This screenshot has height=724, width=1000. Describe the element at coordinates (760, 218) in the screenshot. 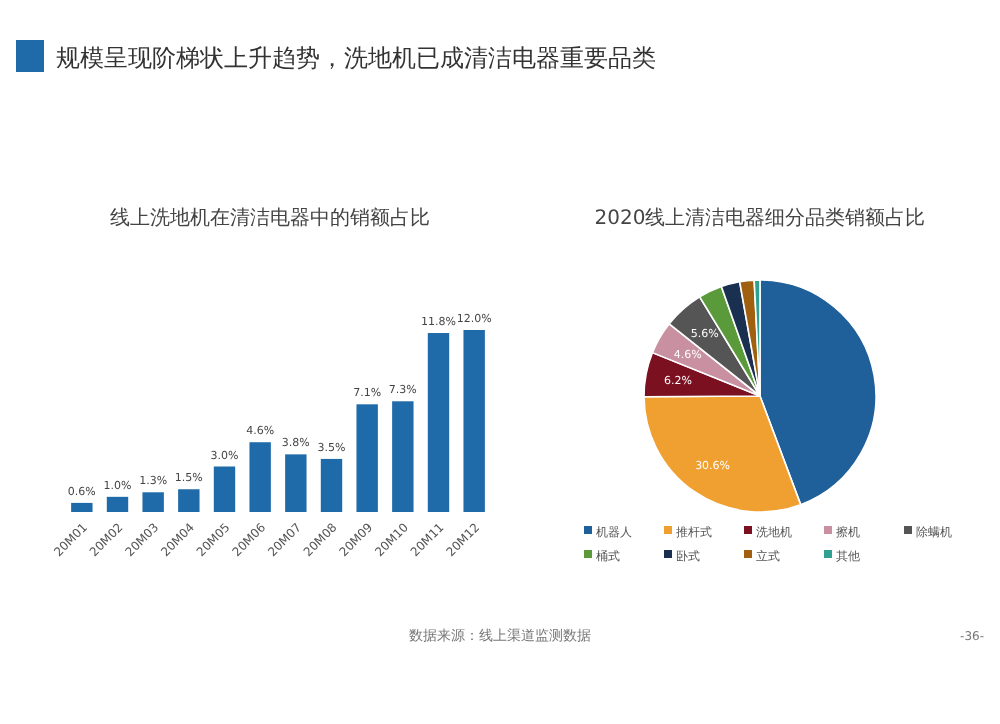

I see `chart-title: 2020线上清洁电器细分品类销额占比` at that location.